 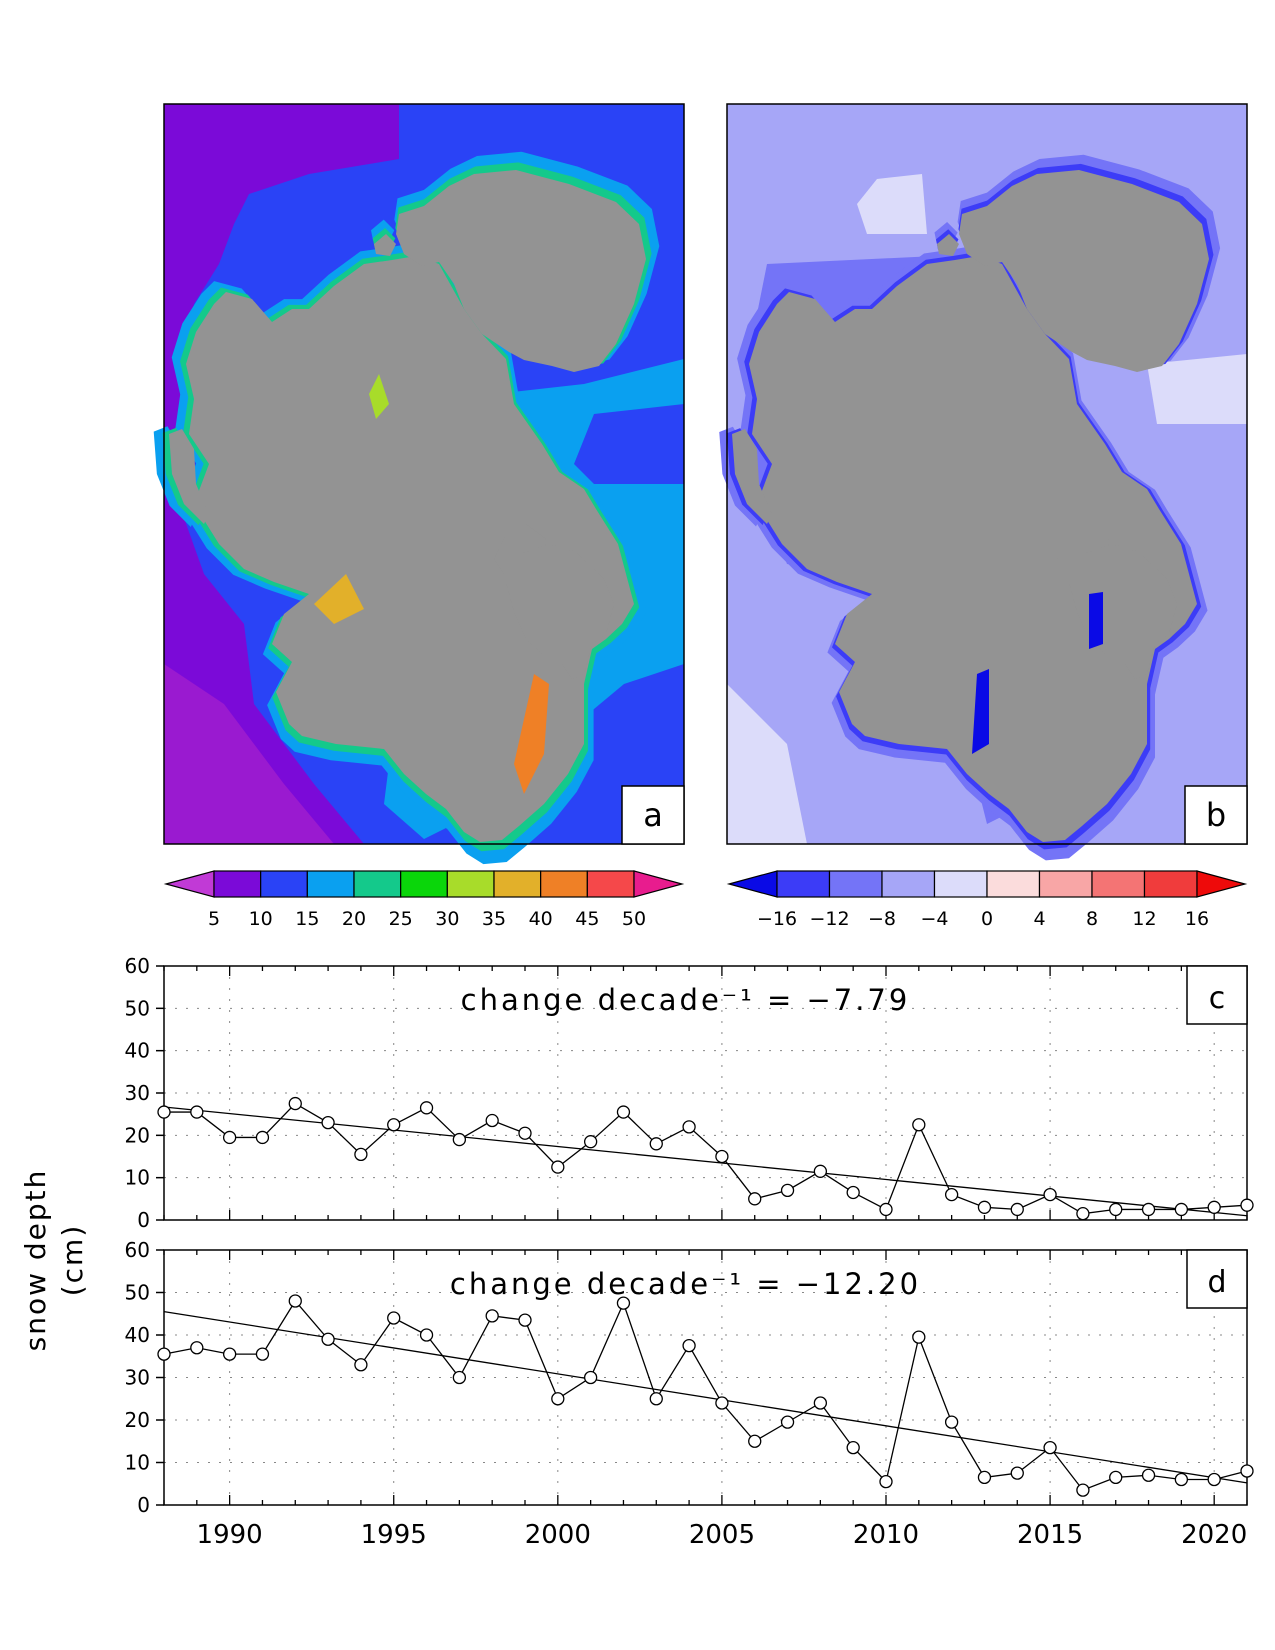 I want to click on colorbar-tick-label: 15, so click(x=307, y=919).